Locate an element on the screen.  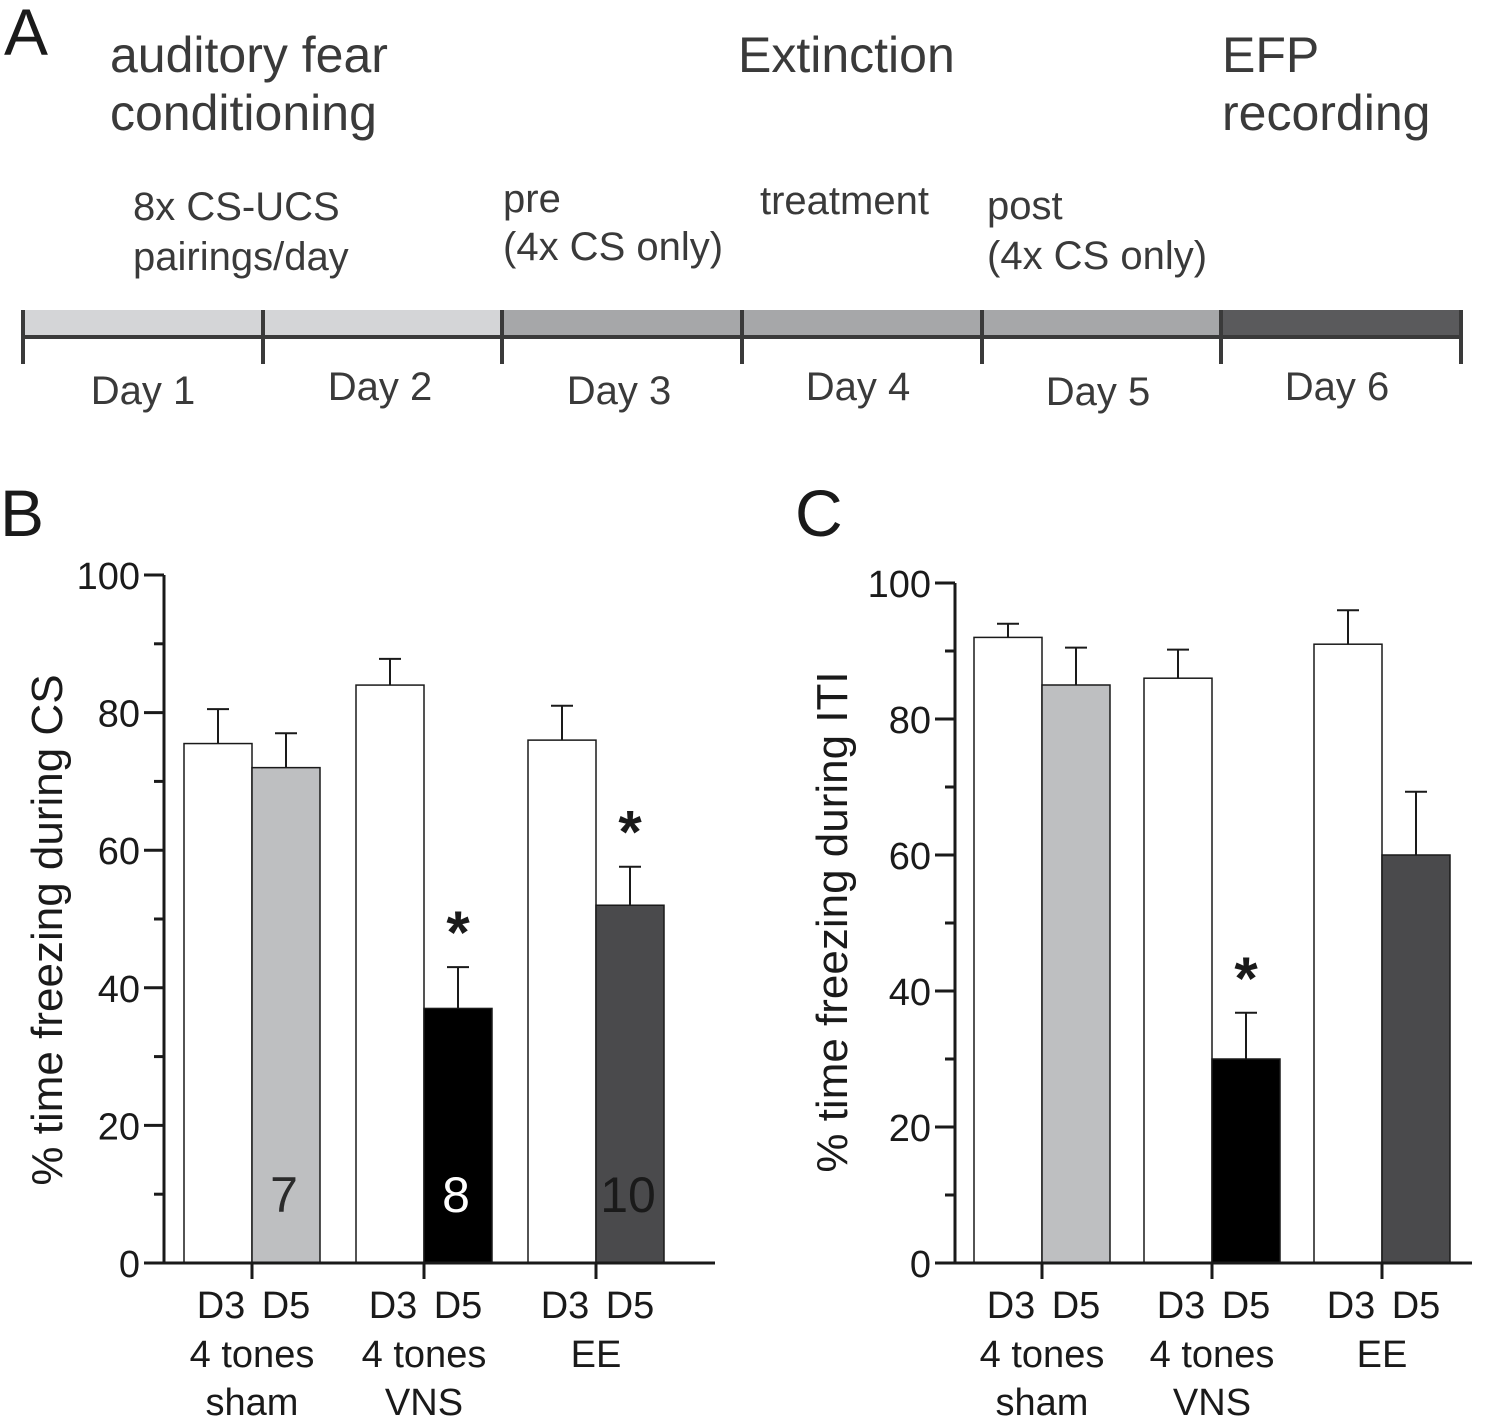
day-label-1: Day 1 is located at coordinates (143, 391).